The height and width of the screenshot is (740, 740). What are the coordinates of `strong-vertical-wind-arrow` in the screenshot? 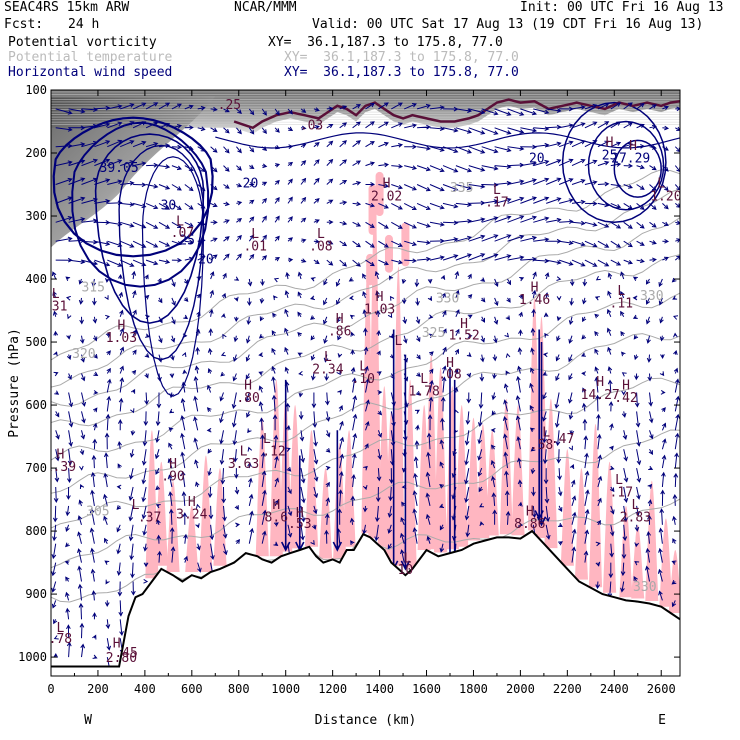 It's located at (541, 434).